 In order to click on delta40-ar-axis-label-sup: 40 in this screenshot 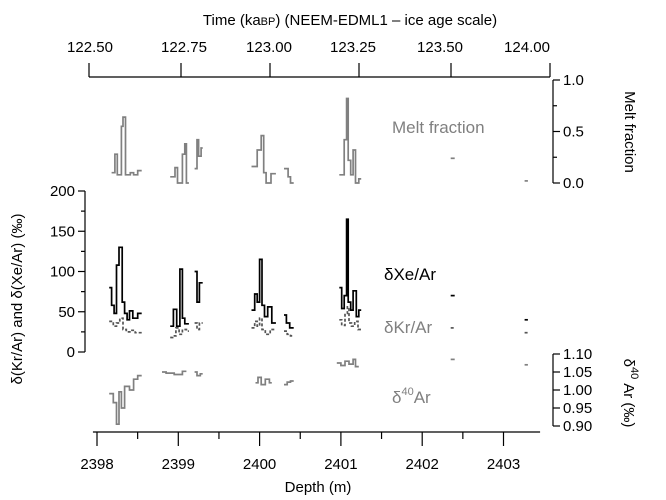, I will do `click(634, 373)`.